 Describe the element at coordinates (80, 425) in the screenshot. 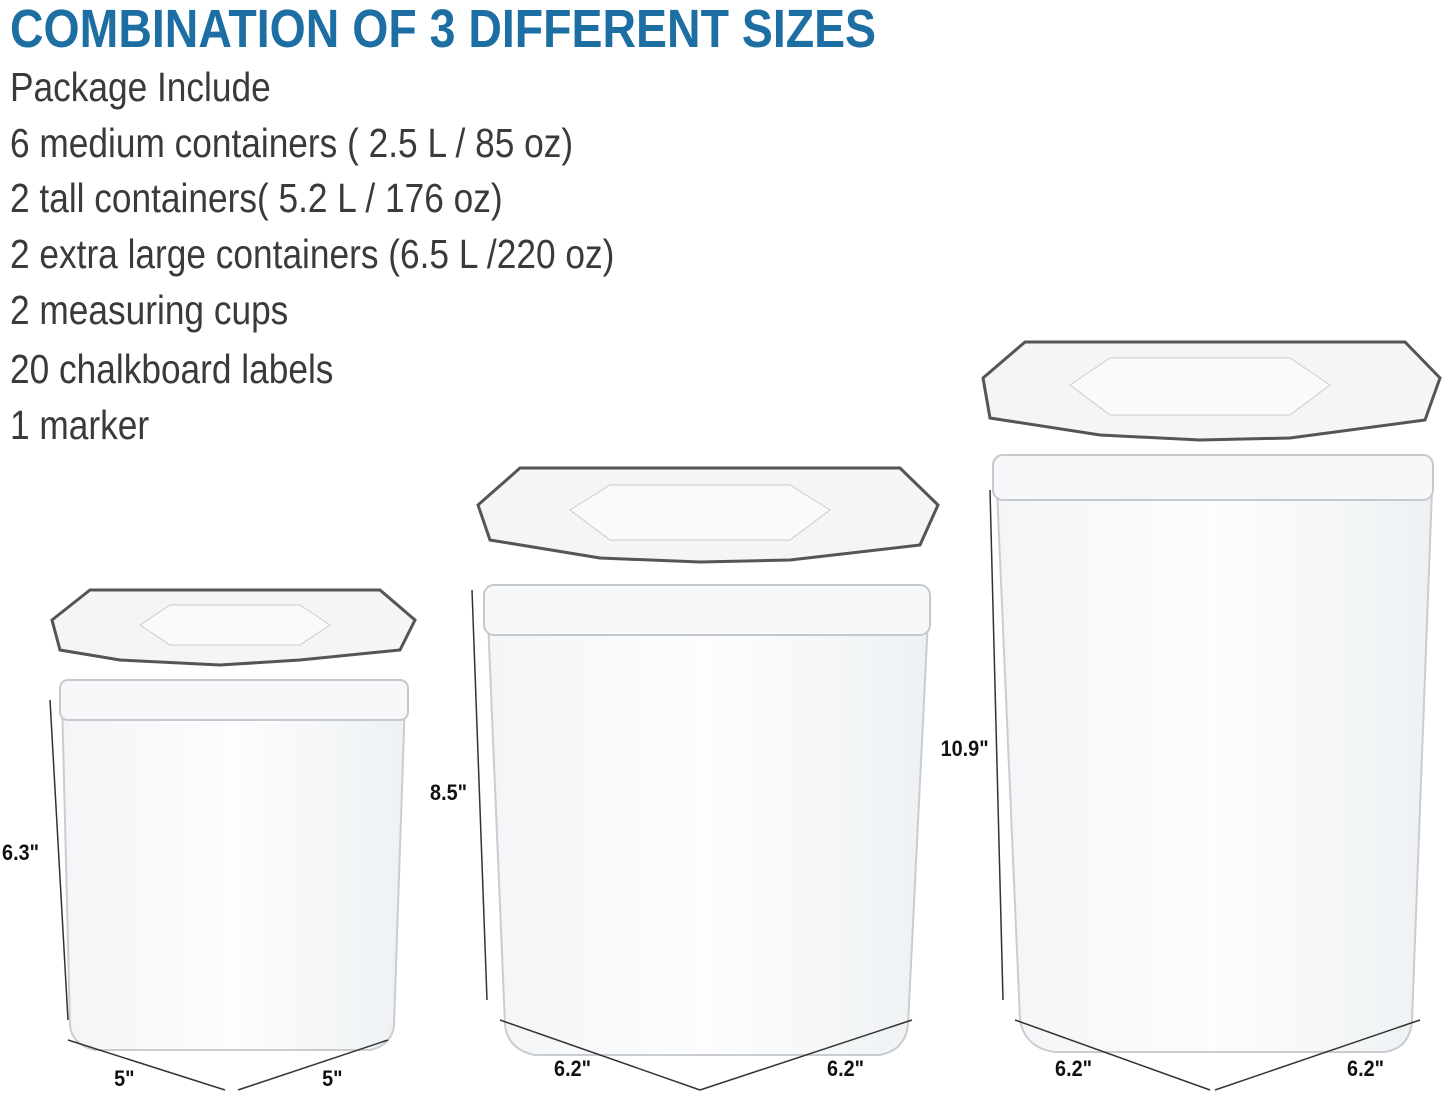

I see `package-item: 1 marker` at that location.